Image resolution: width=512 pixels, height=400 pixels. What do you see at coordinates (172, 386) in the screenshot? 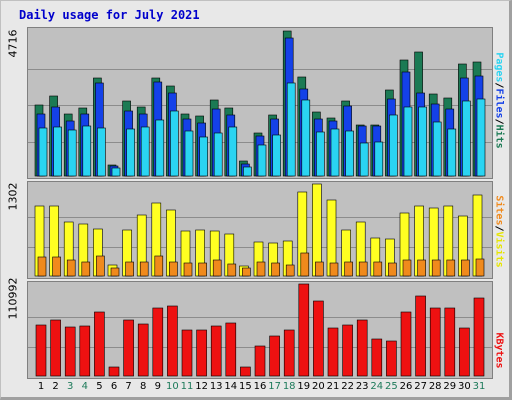
I see `x-tick-label: 10` at bounding box center [172, 386].